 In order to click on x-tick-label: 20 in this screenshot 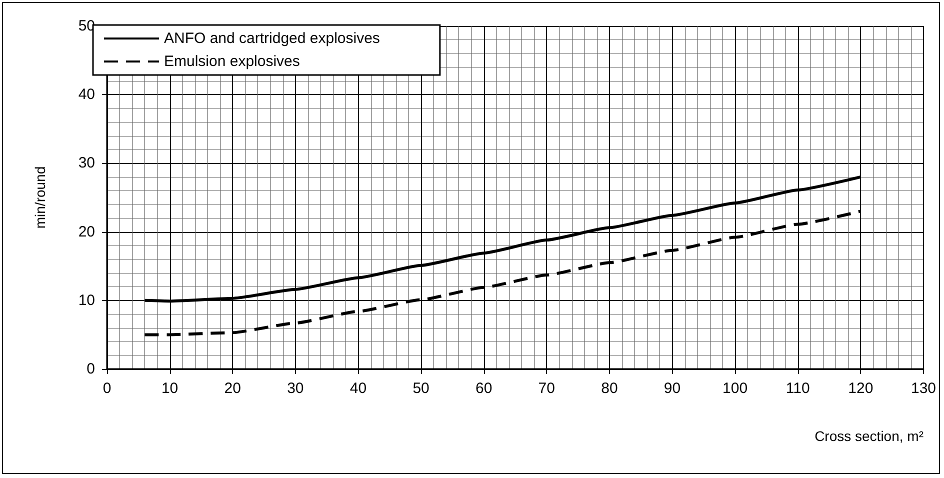, I will do `click(232, 388)`.